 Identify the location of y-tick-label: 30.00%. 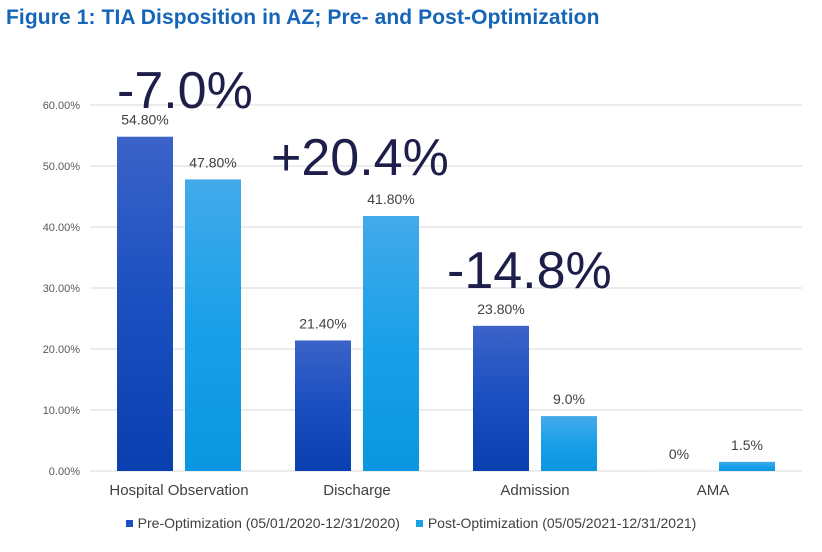
(62, 289).